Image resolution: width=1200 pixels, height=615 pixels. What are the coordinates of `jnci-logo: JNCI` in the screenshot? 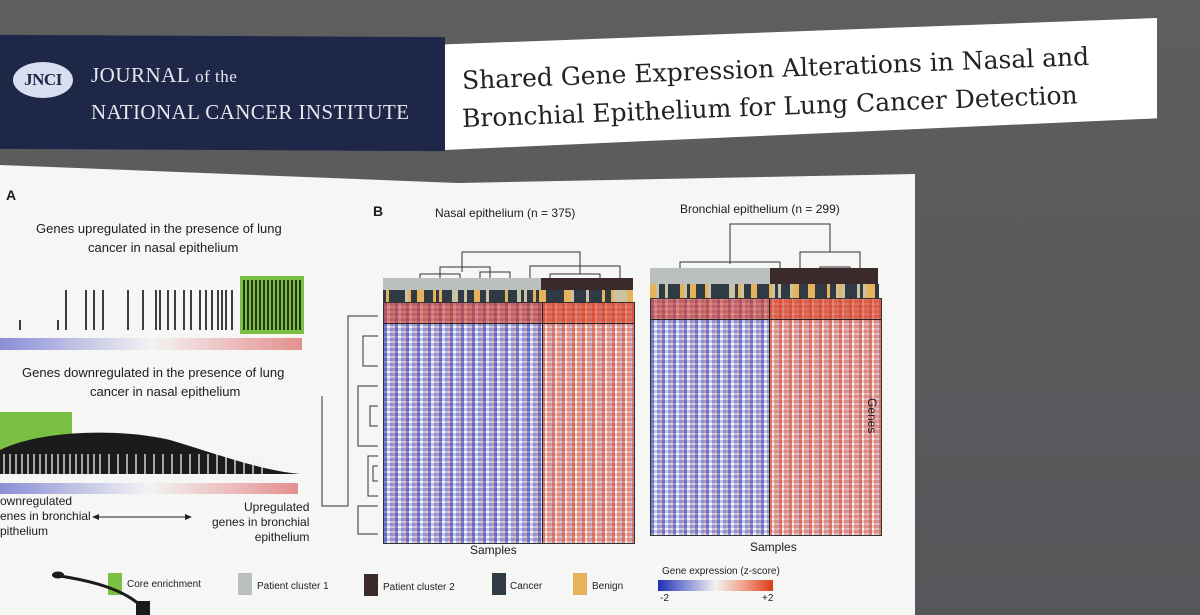 It's located at (43, 80).